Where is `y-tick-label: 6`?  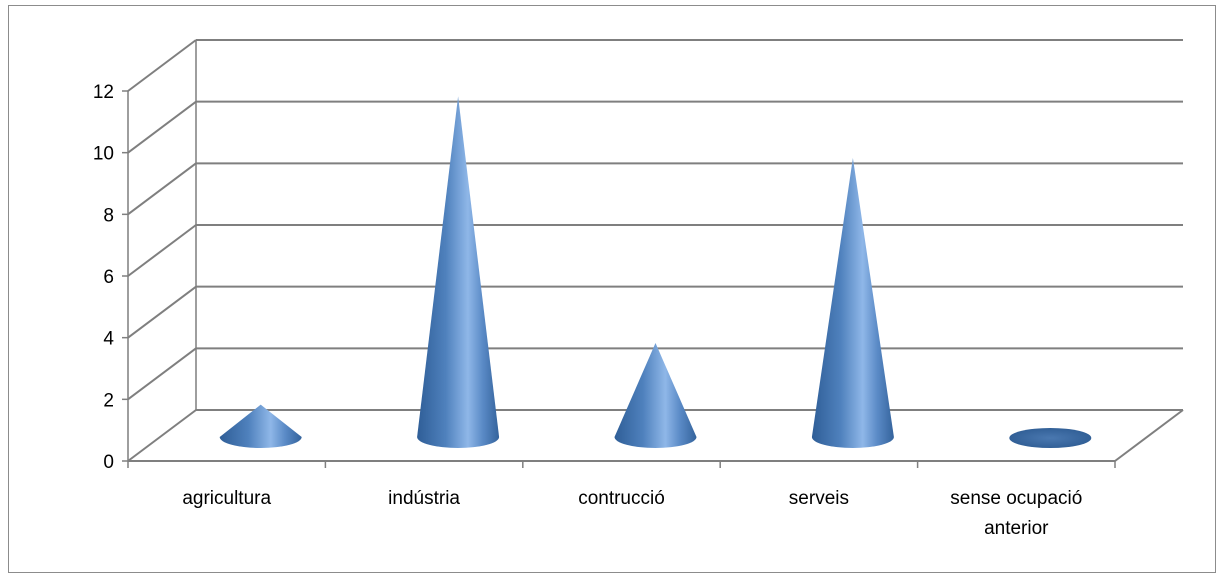
y-tick-label: 6 is located at coordinates (108, 277).